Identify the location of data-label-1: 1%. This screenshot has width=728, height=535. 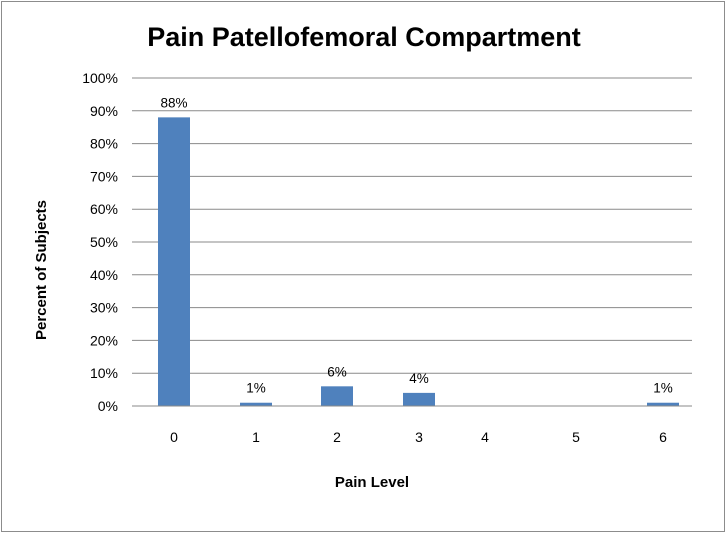
(256, 388).